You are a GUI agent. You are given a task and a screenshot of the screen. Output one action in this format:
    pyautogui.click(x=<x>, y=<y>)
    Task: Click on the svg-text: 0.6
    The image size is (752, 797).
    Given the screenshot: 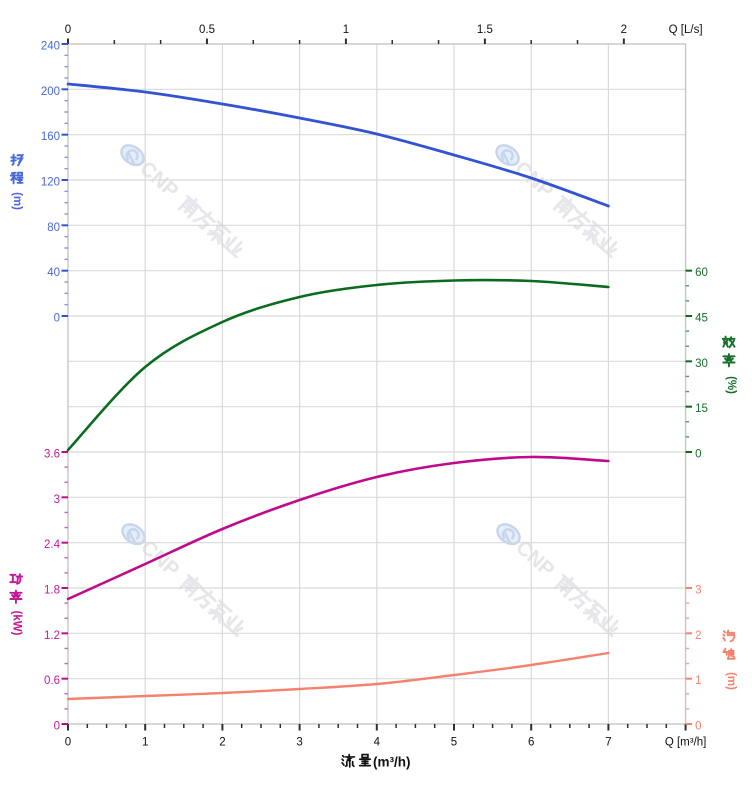 What is the action you would take?
    pyautogui.click(x=52, y=681)
    